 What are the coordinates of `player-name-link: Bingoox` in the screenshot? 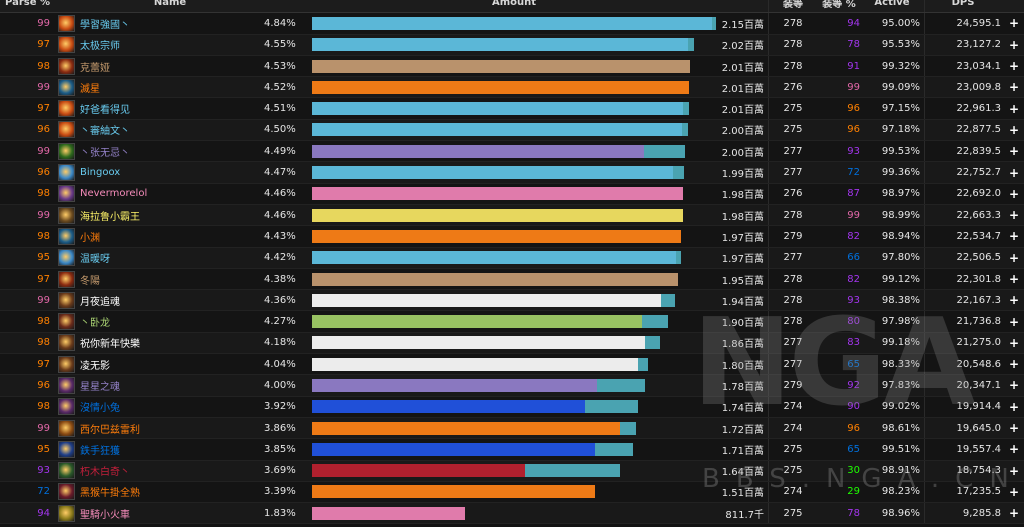 It's located at (100, 173).